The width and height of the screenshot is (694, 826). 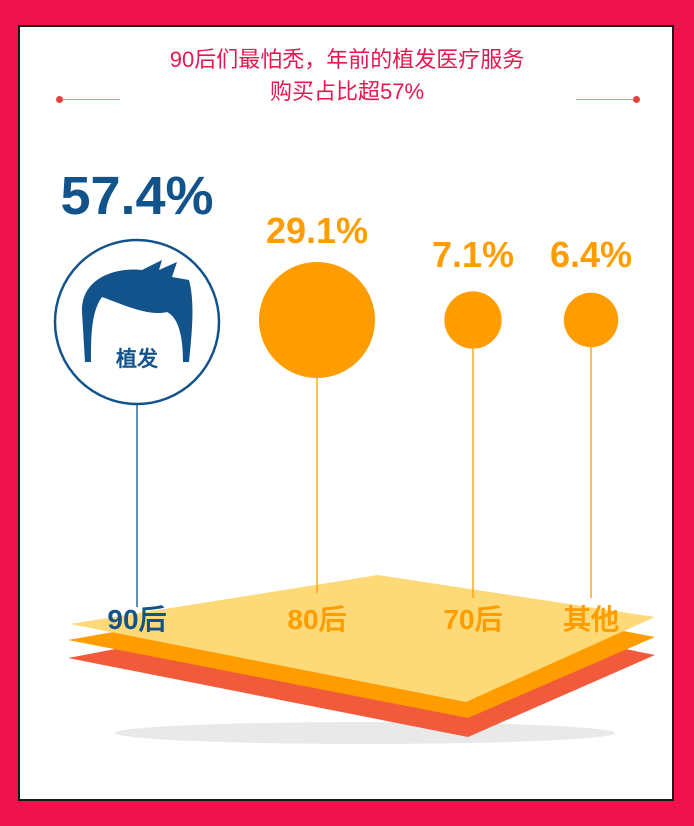 What do you see at coordinates (90, 99) in the screenshot?
I see `title-left-line` at bounding box center [90, 99].